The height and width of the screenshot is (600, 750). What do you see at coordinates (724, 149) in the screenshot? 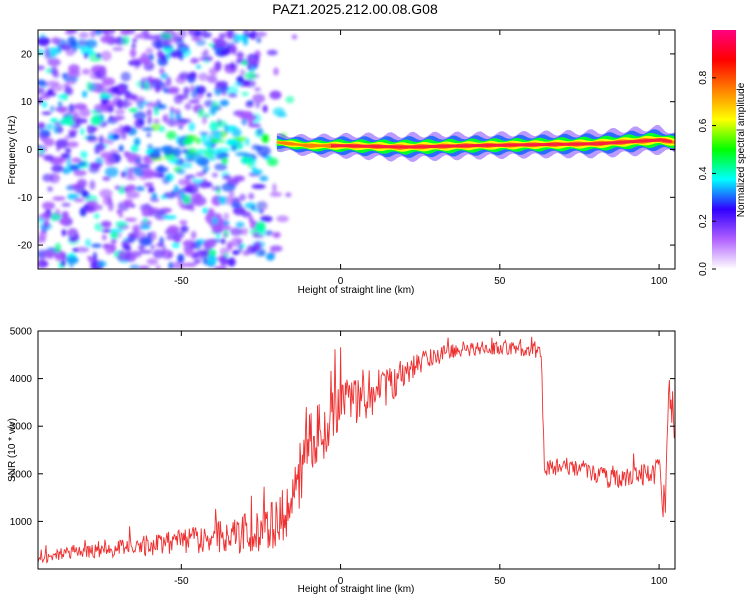
I see `colorbar-gradient` at bounding box center [724, 149].